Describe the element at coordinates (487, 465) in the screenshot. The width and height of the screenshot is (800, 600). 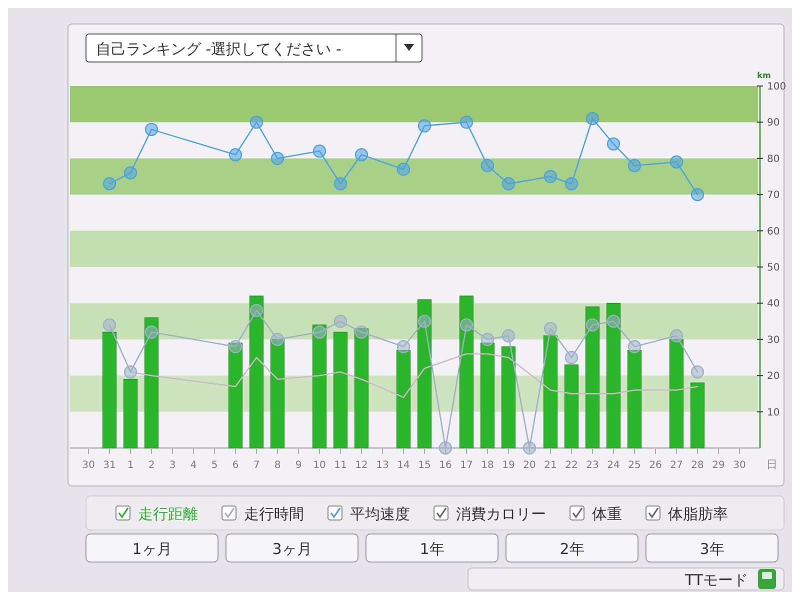
I see `x-tick-label: 18` at that location.